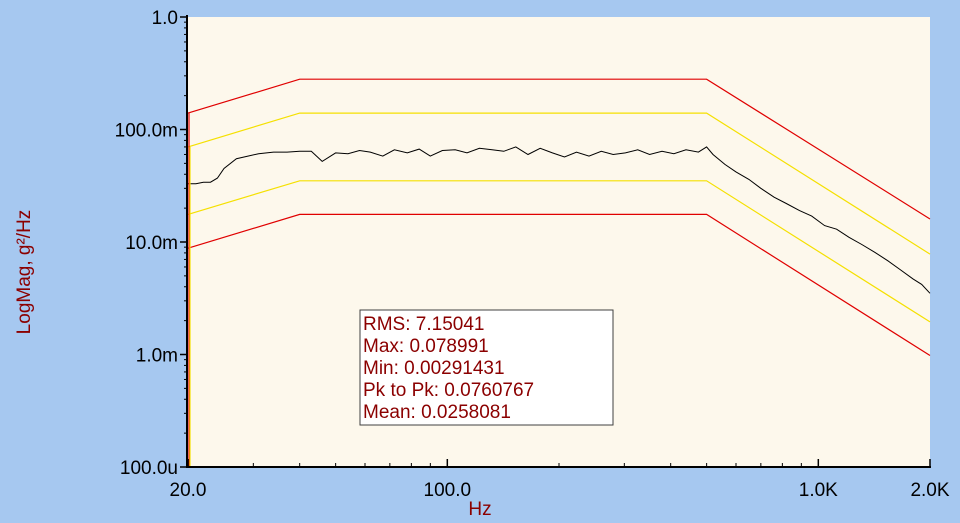 This screenshot has height=523, width=960. What do you see at coordinates (818, 490) in the screenshot?
I see `x-tick-label: 1.0K` at bounding box center [818, 490].